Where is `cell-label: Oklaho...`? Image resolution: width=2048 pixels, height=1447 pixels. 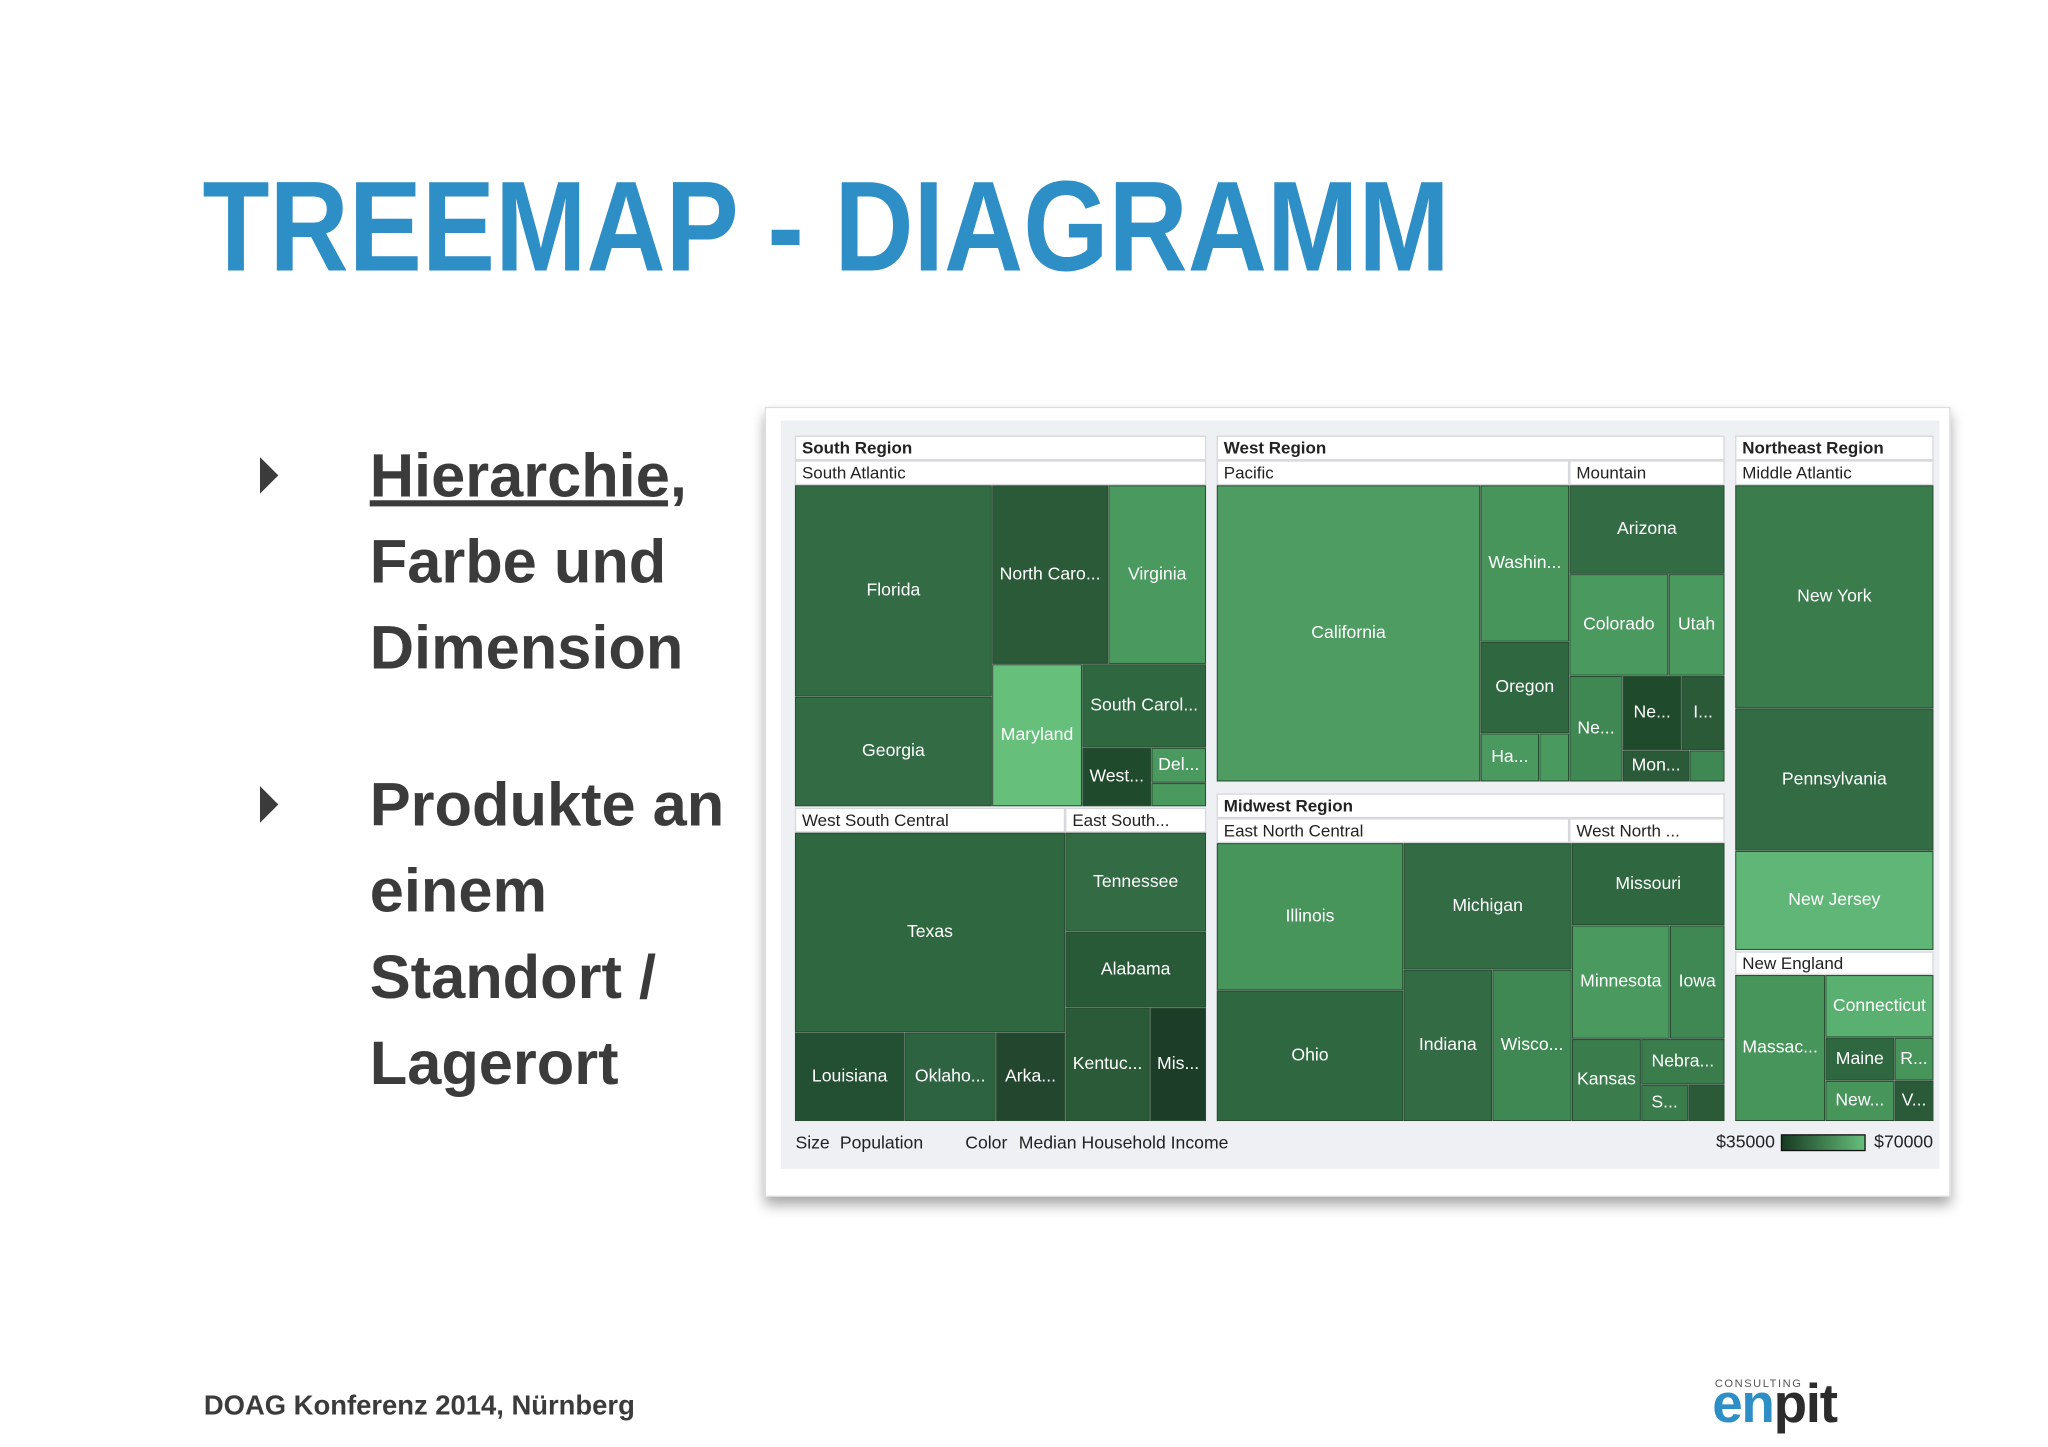
cell-label: Oklaho... is located at coordinates (950, 1075).